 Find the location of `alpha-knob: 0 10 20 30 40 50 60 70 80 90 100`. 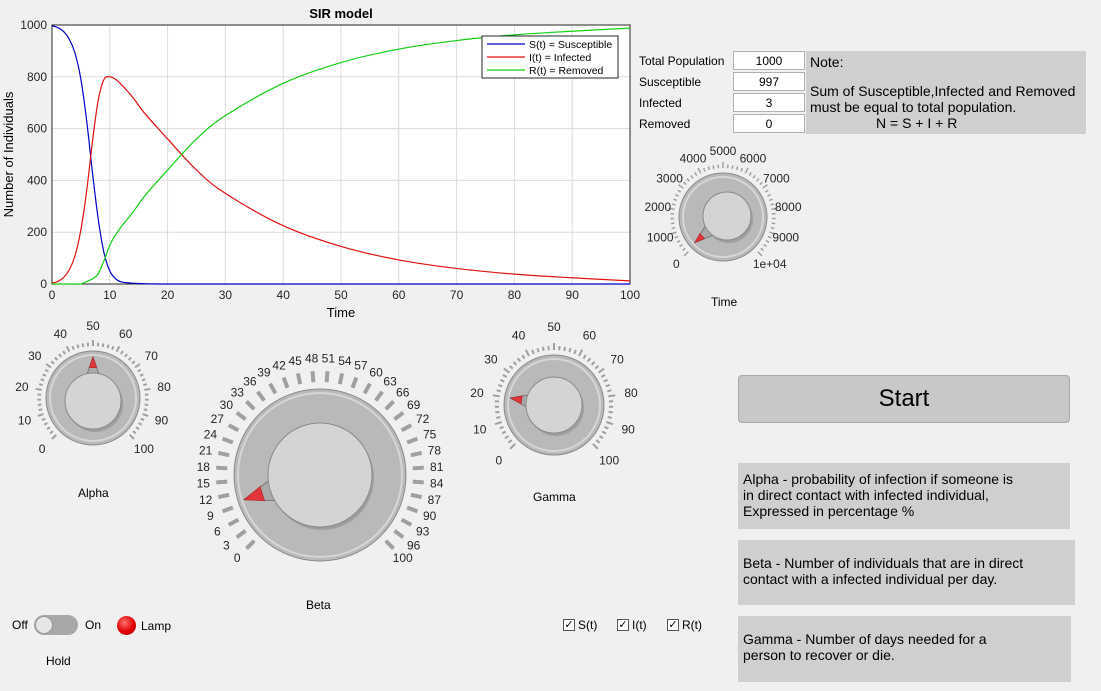

alpha-knob: 0 10 20 30 40 50 60 70 80 90 100 is located at coordinates (94, 396).